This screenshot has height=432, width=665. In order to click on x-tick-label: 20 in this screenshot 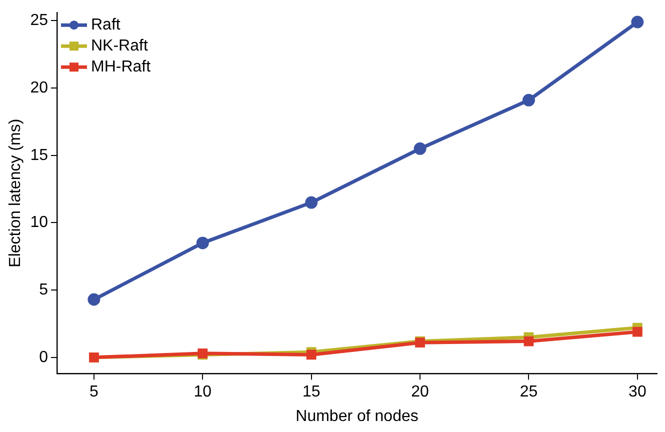, I will do `click(420, 392)`.